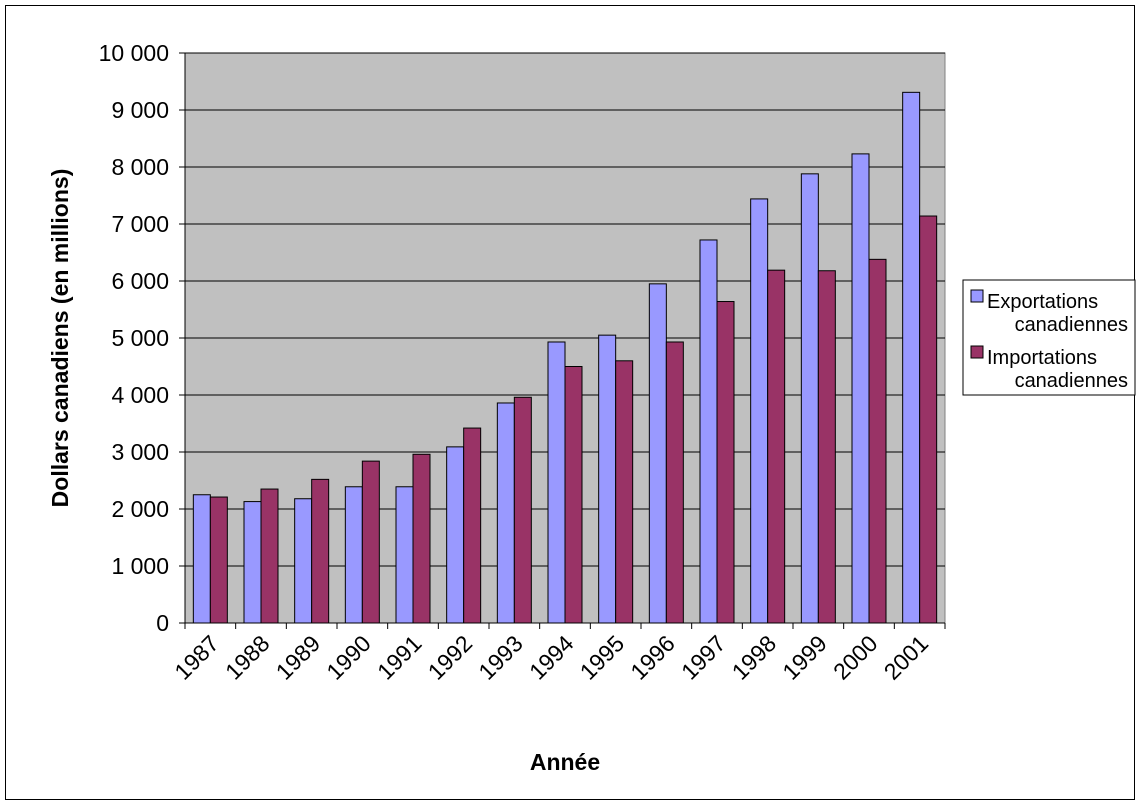  Describe the element at coordinates (421, 538) in the screenshot. I see `bar-importations-1991` at that location.